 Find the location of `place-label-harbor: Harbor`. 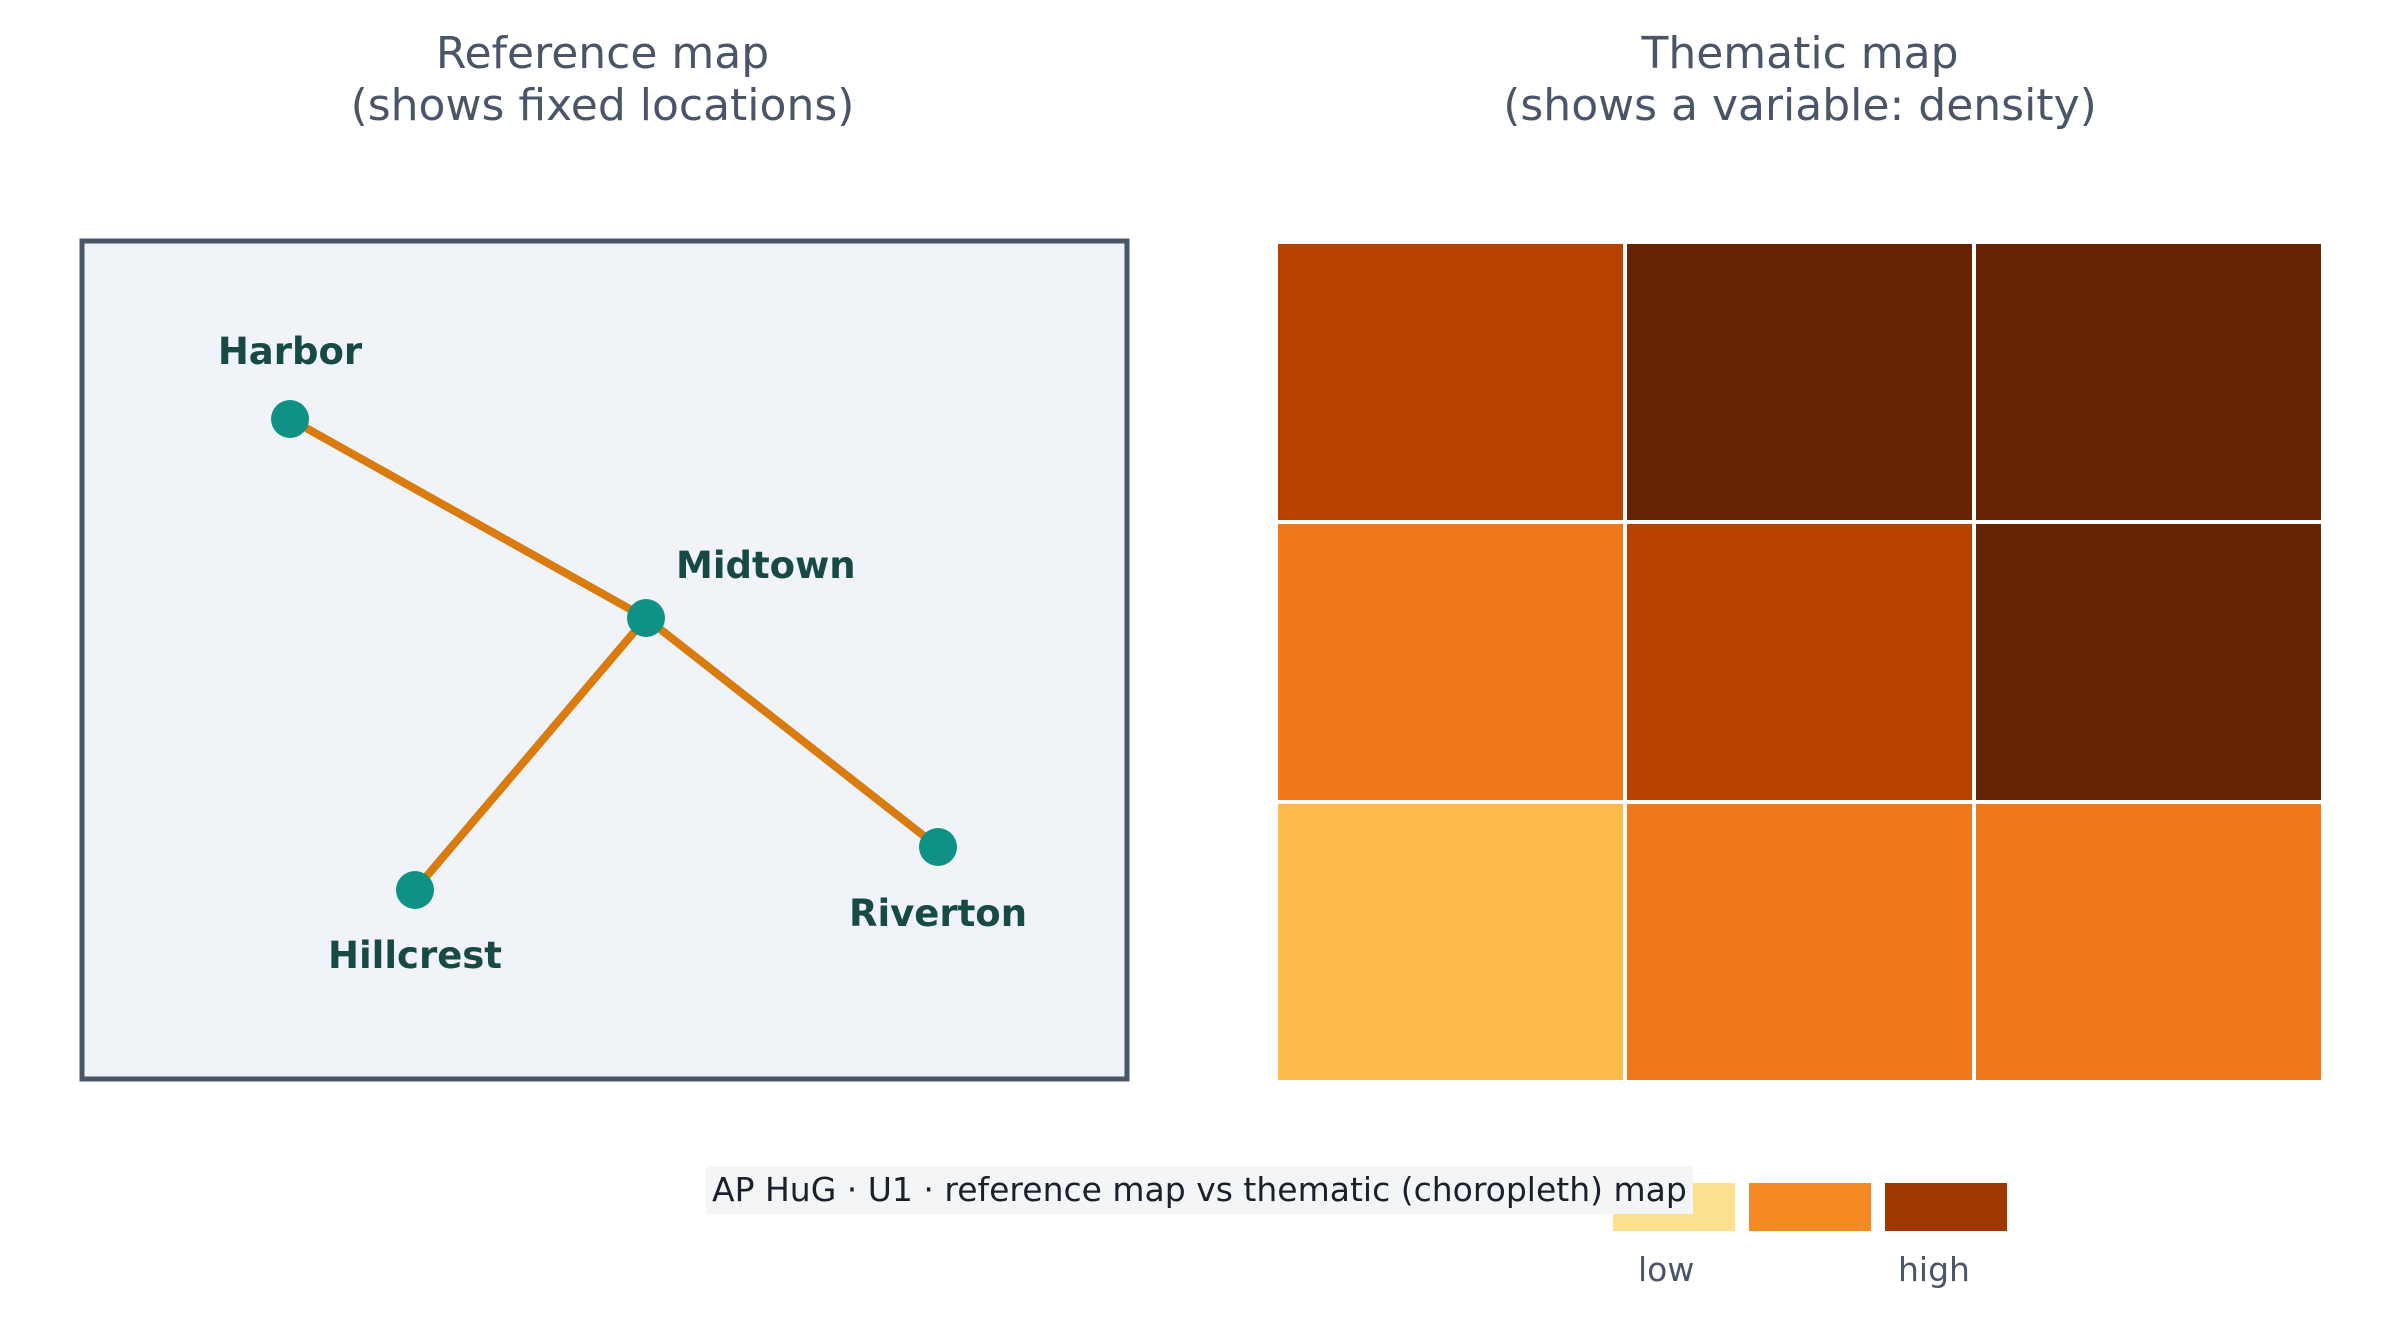

place-label-harbor: Harbor is located at coordinates (290, 351).